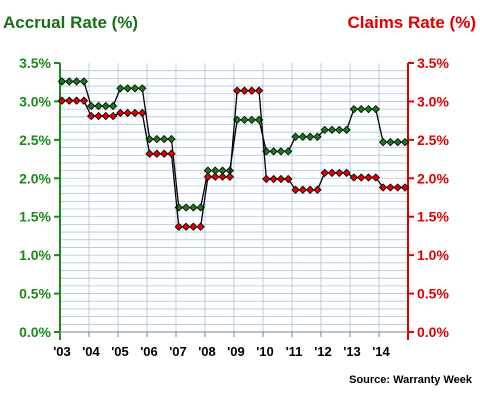 The width and height of the screenshot is (480, 400). What do you see at coordinates (70, 22) in the screenshot?
I see `left-axis-title: Accrual Rate (%)` at bounding box center [70, 22].